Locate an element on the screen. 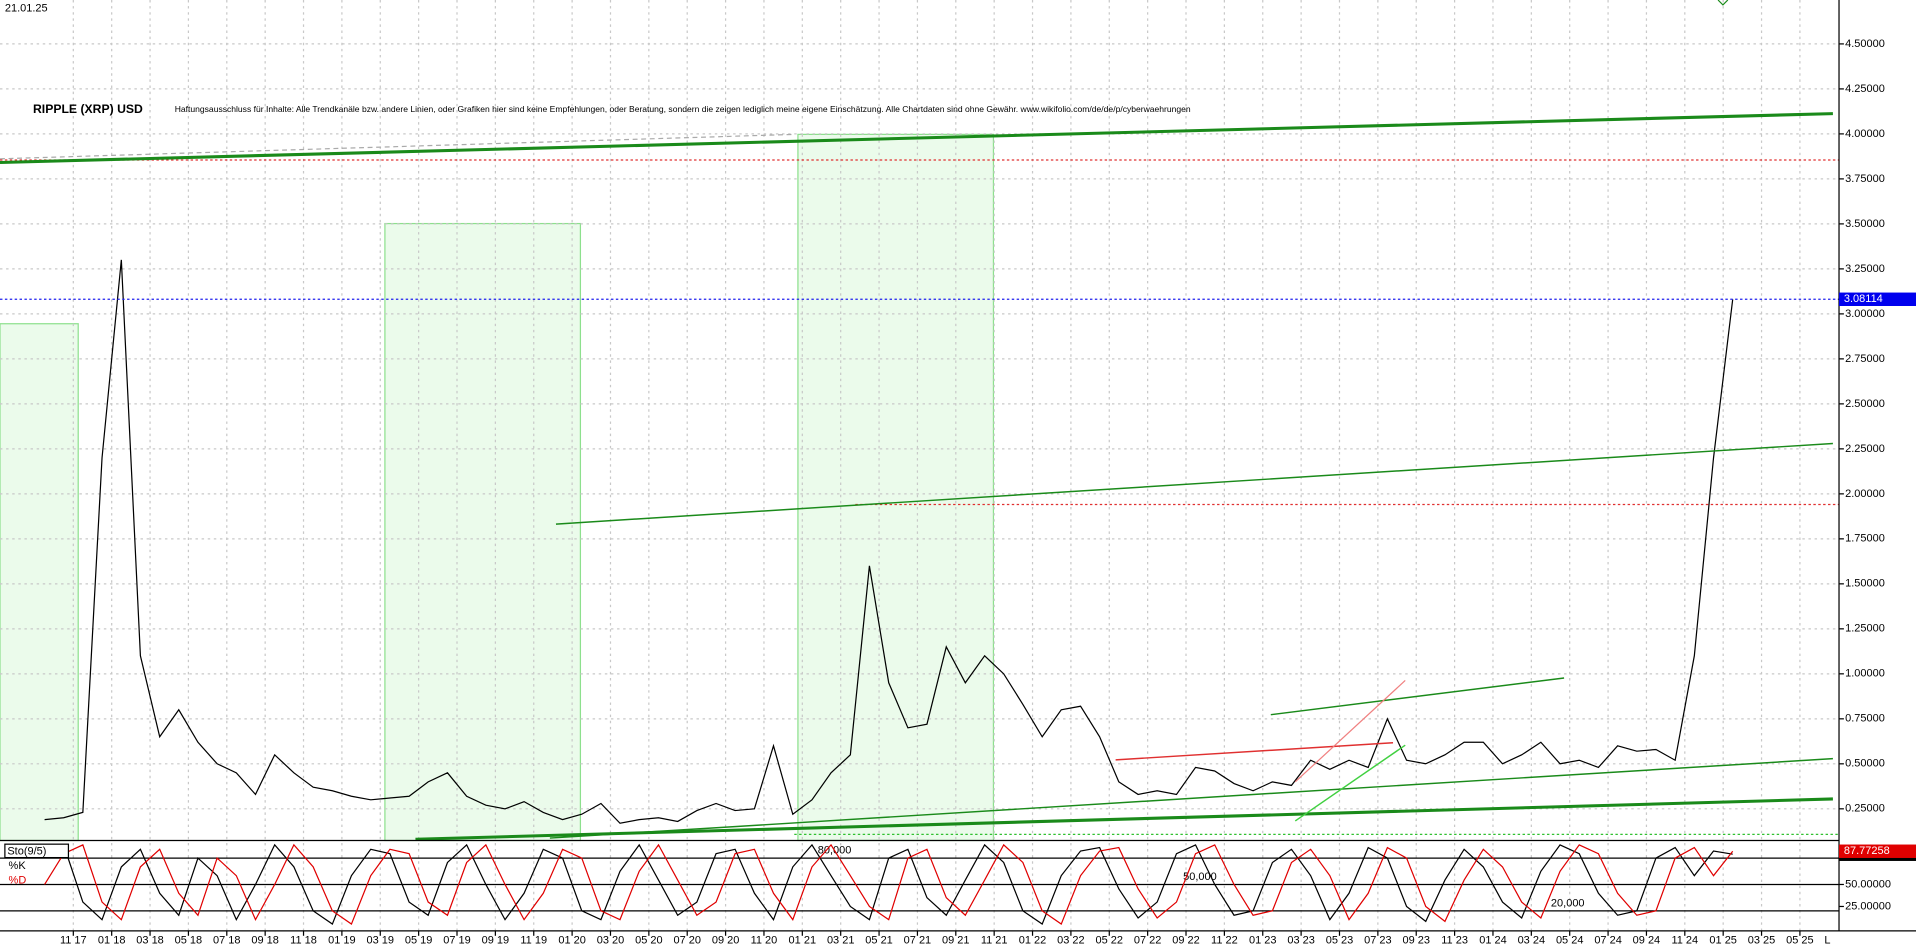 Image resolution: width=1916 pixels, height=948 pixels. x-tick-label: 01 22 is located at coordinates (1033, 941).